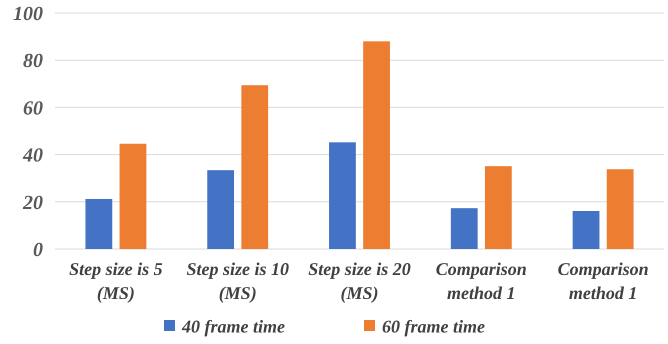 This screenshot has width=668, height=344. I want to click on y-tick-label: 0, so click(38, 250).